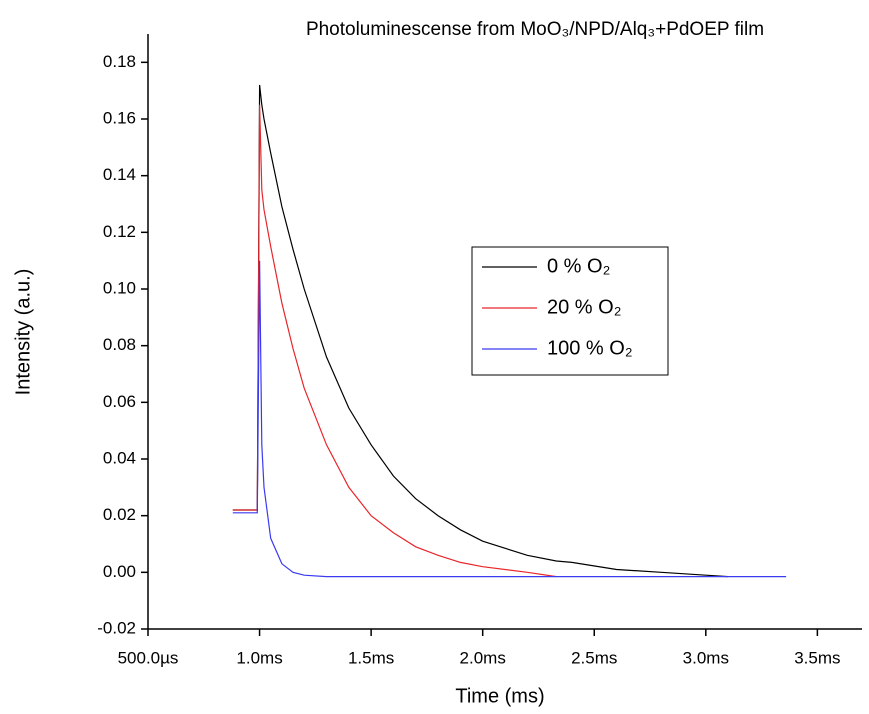 This screenshot has width=869, height=714. I want to click on y-tick-label: 0.10, so click(119, 287).